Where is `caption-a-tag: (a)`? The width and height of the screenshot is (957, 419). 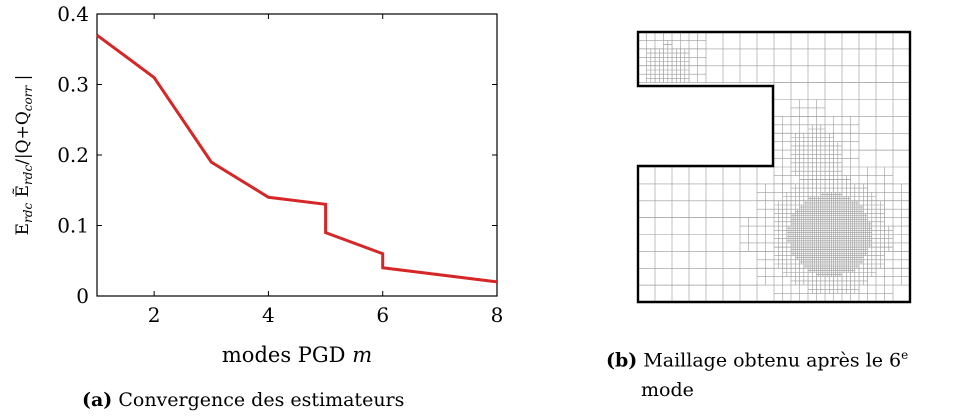
caption-a-tag: (a) is located at coordinates (97, 400).